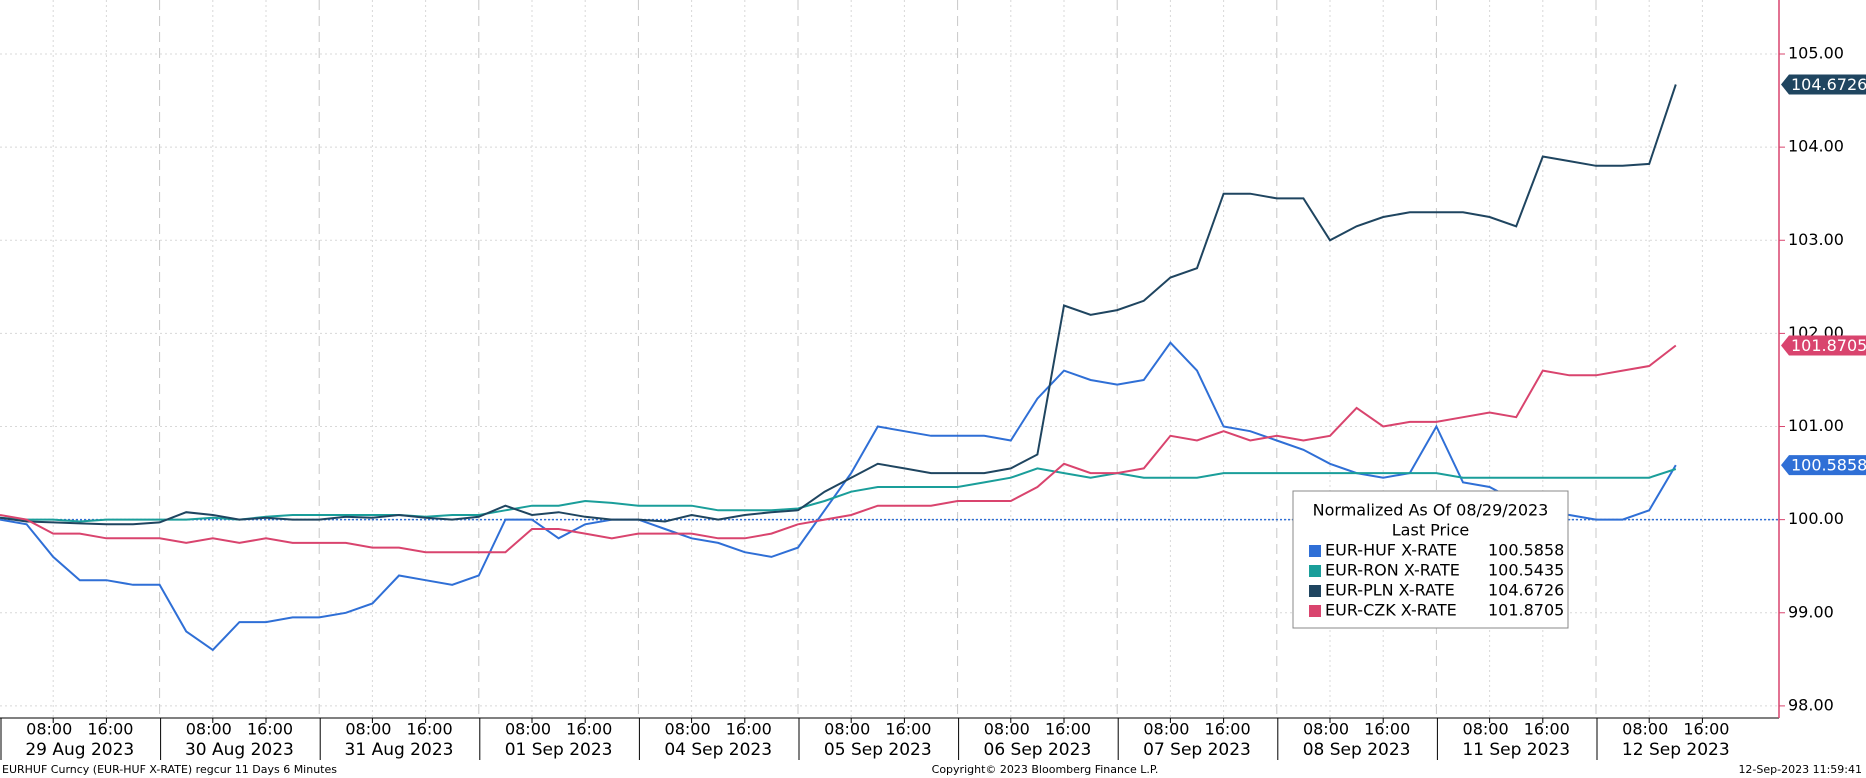  What do you see at coordinates (1526, 550) in the screenshot?
I see `legend-value: 100.5858` at bounding box center [1526, 550].